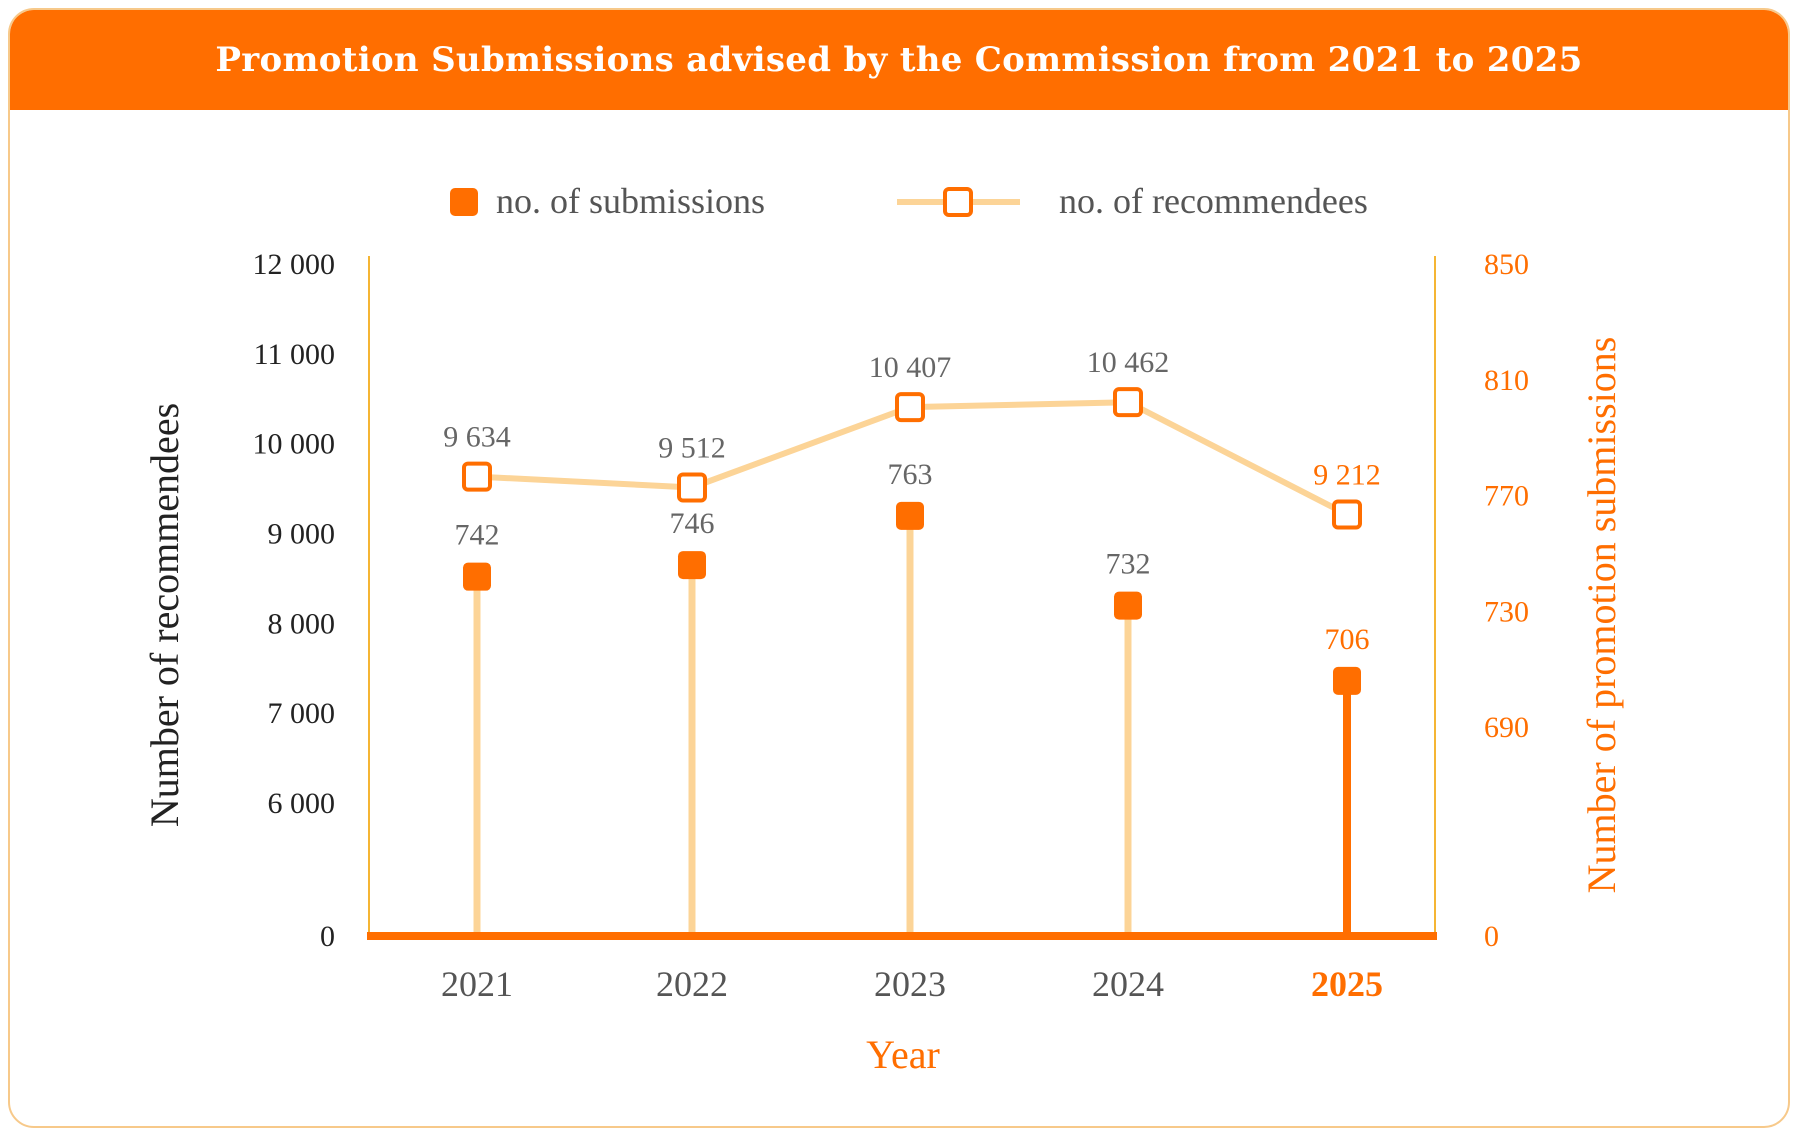 The image size is (1800, 1135). What do you see at coordinates (1601, 615) in the screenshot?
I see `right-axis-title: Number of promotion submissions` at bounding box center [1601, 615].